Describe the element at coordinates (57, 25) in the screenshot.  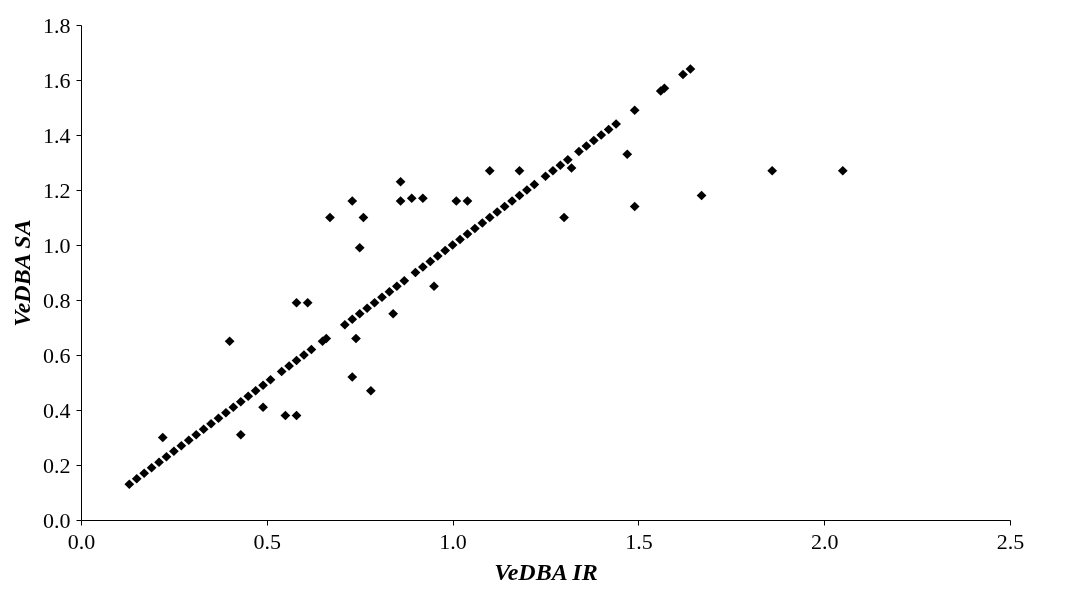
I see `y-tick-label: 1.8` at that location.